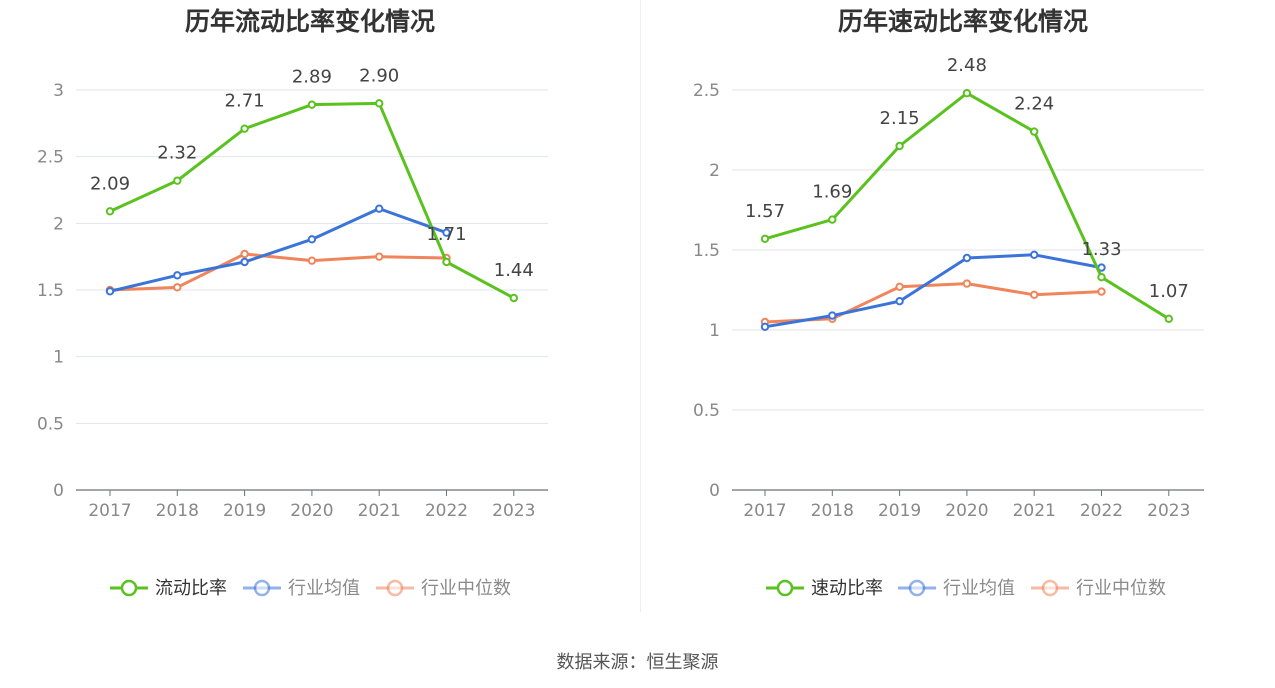 The image size is (1275, 688). I want to click on data-source-note: 数据来源：恒生聚源, so click(637, 662).